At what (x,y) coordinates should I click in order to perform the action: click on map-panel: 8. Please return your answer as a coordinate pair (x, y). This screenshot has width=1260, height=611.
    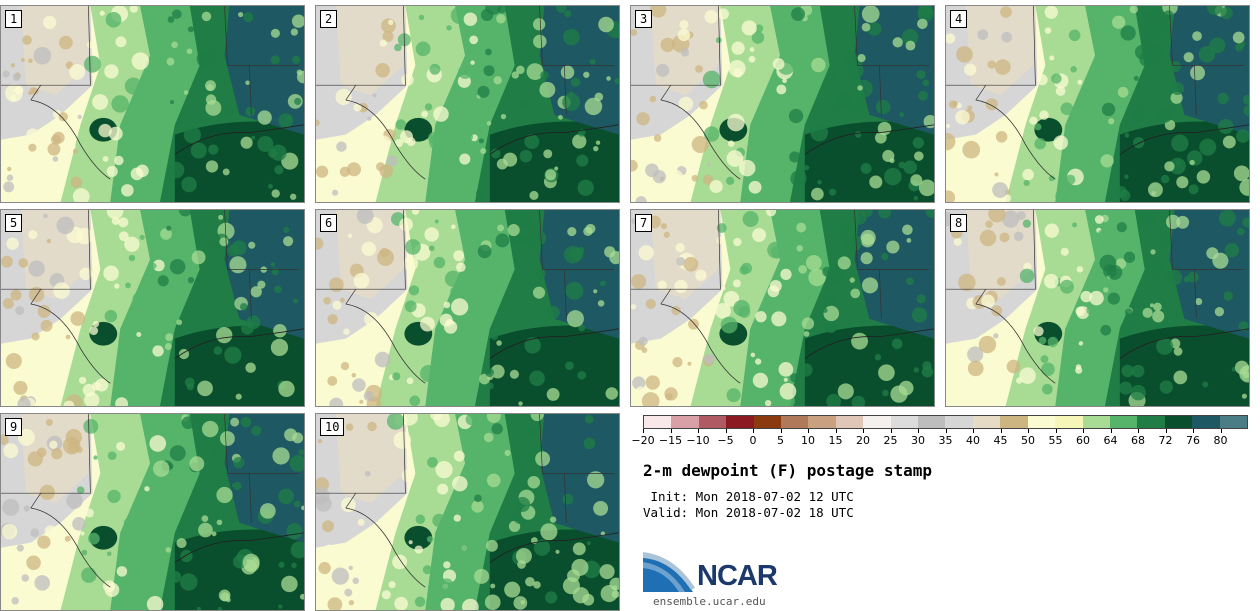
    Looking at the image, I should click on (1097, 308).